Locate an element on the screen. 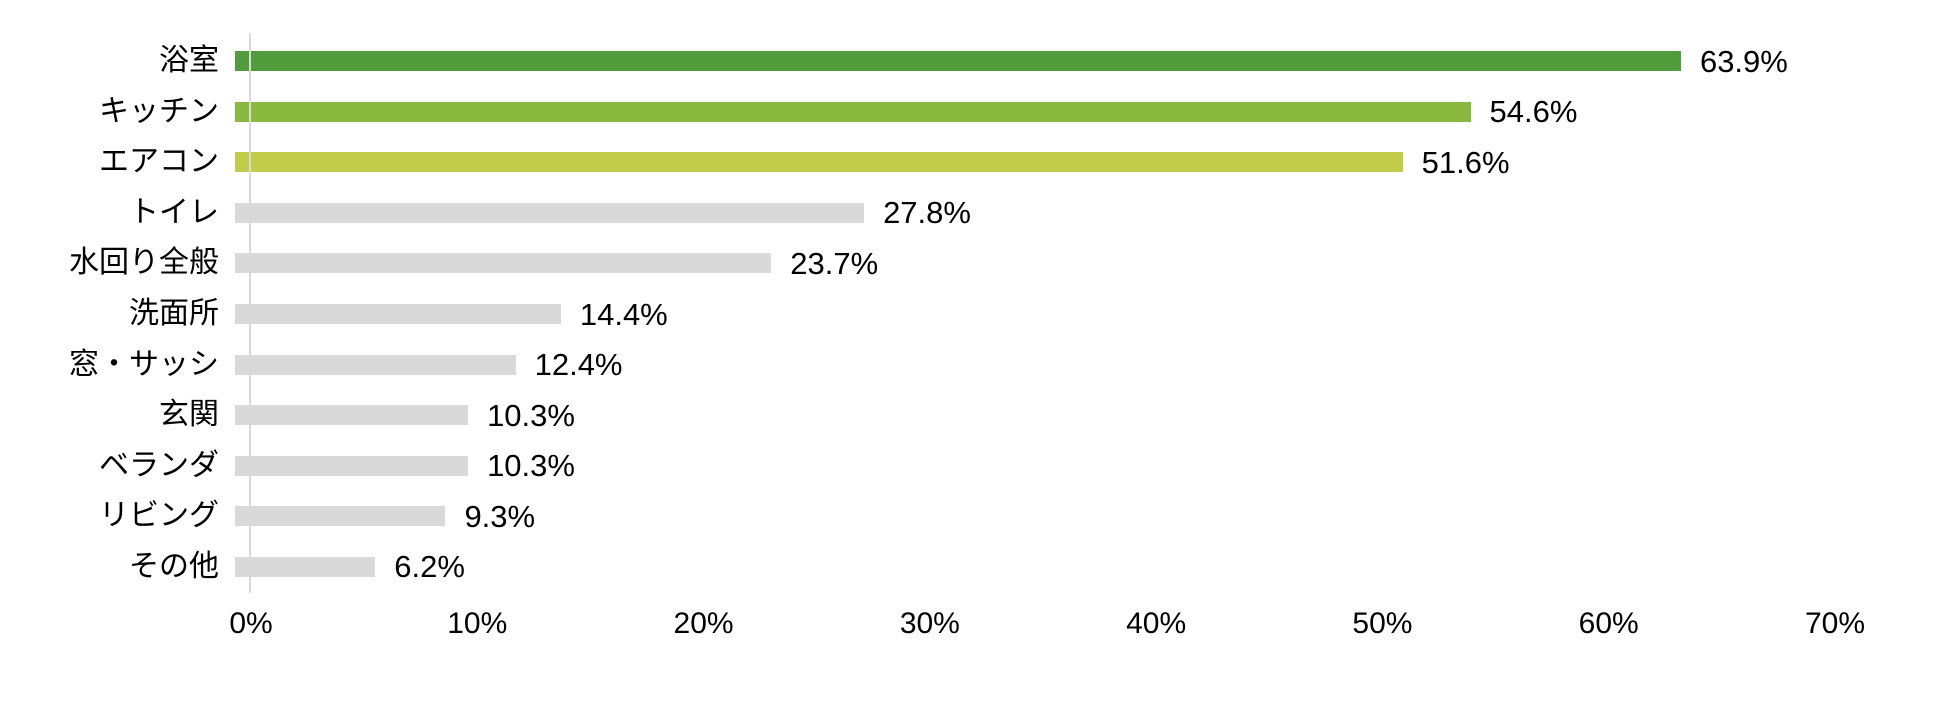 Image resolution: width=1950 pixels, height=708 pixels. chart-row: その他 6.2% is located at coordinates (975, 566).